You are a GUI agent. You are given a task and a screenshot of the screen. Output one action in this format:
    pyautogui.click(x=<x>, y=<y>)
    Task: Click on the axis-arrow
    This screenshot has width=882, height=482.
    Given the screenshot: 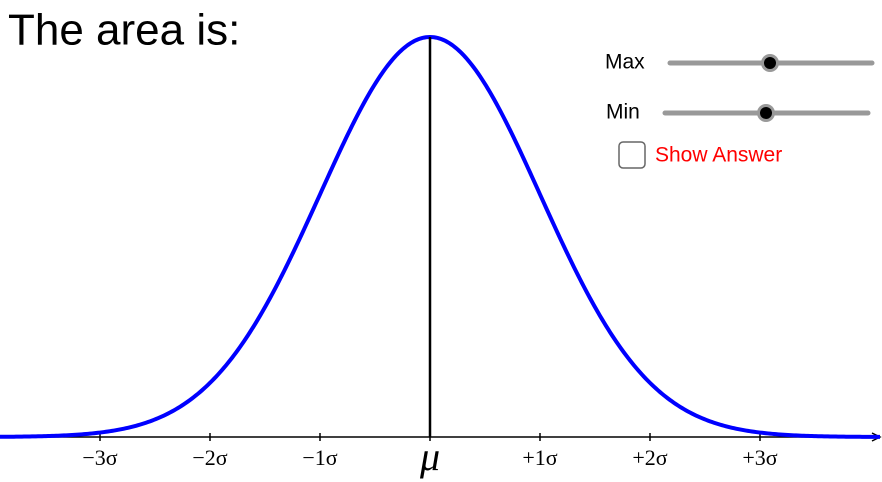 What is the action you would take?
    pyautogui.click(x=876, y=437)
    